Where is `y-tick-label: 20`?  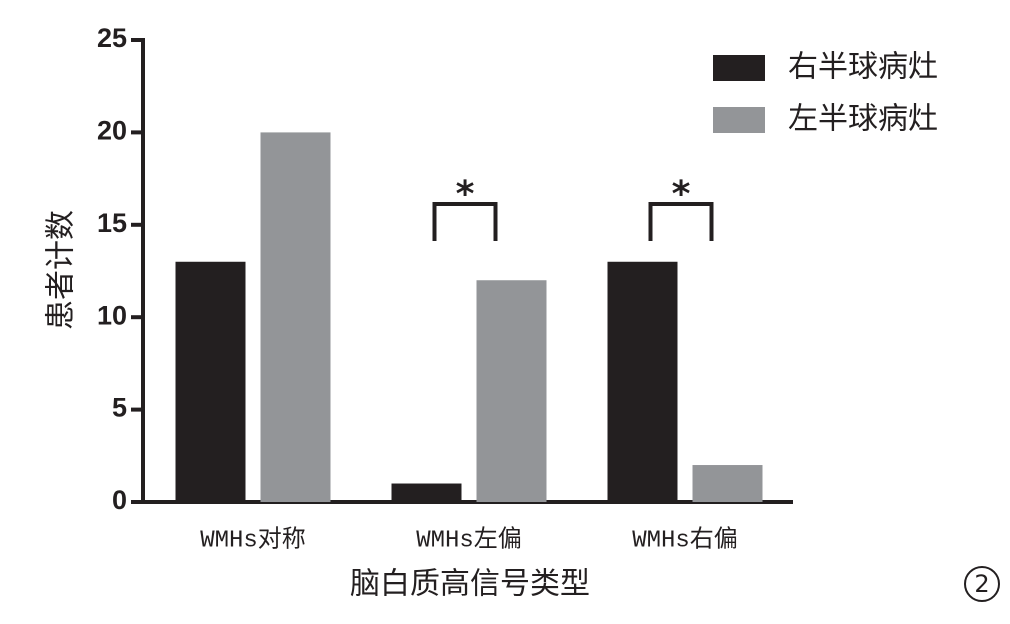
y-tick-label: 20 is located at coordinates (112, 131).